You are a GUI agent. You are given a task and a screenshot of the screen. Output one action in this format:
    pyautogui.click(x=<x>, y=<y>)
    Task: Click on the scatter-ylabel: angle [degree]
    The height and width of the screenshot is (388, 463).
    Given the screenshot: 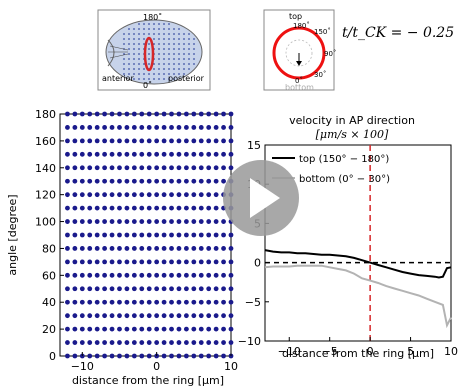 What is the action you would take?
    pyautogui.click(x=12, y=234)
    